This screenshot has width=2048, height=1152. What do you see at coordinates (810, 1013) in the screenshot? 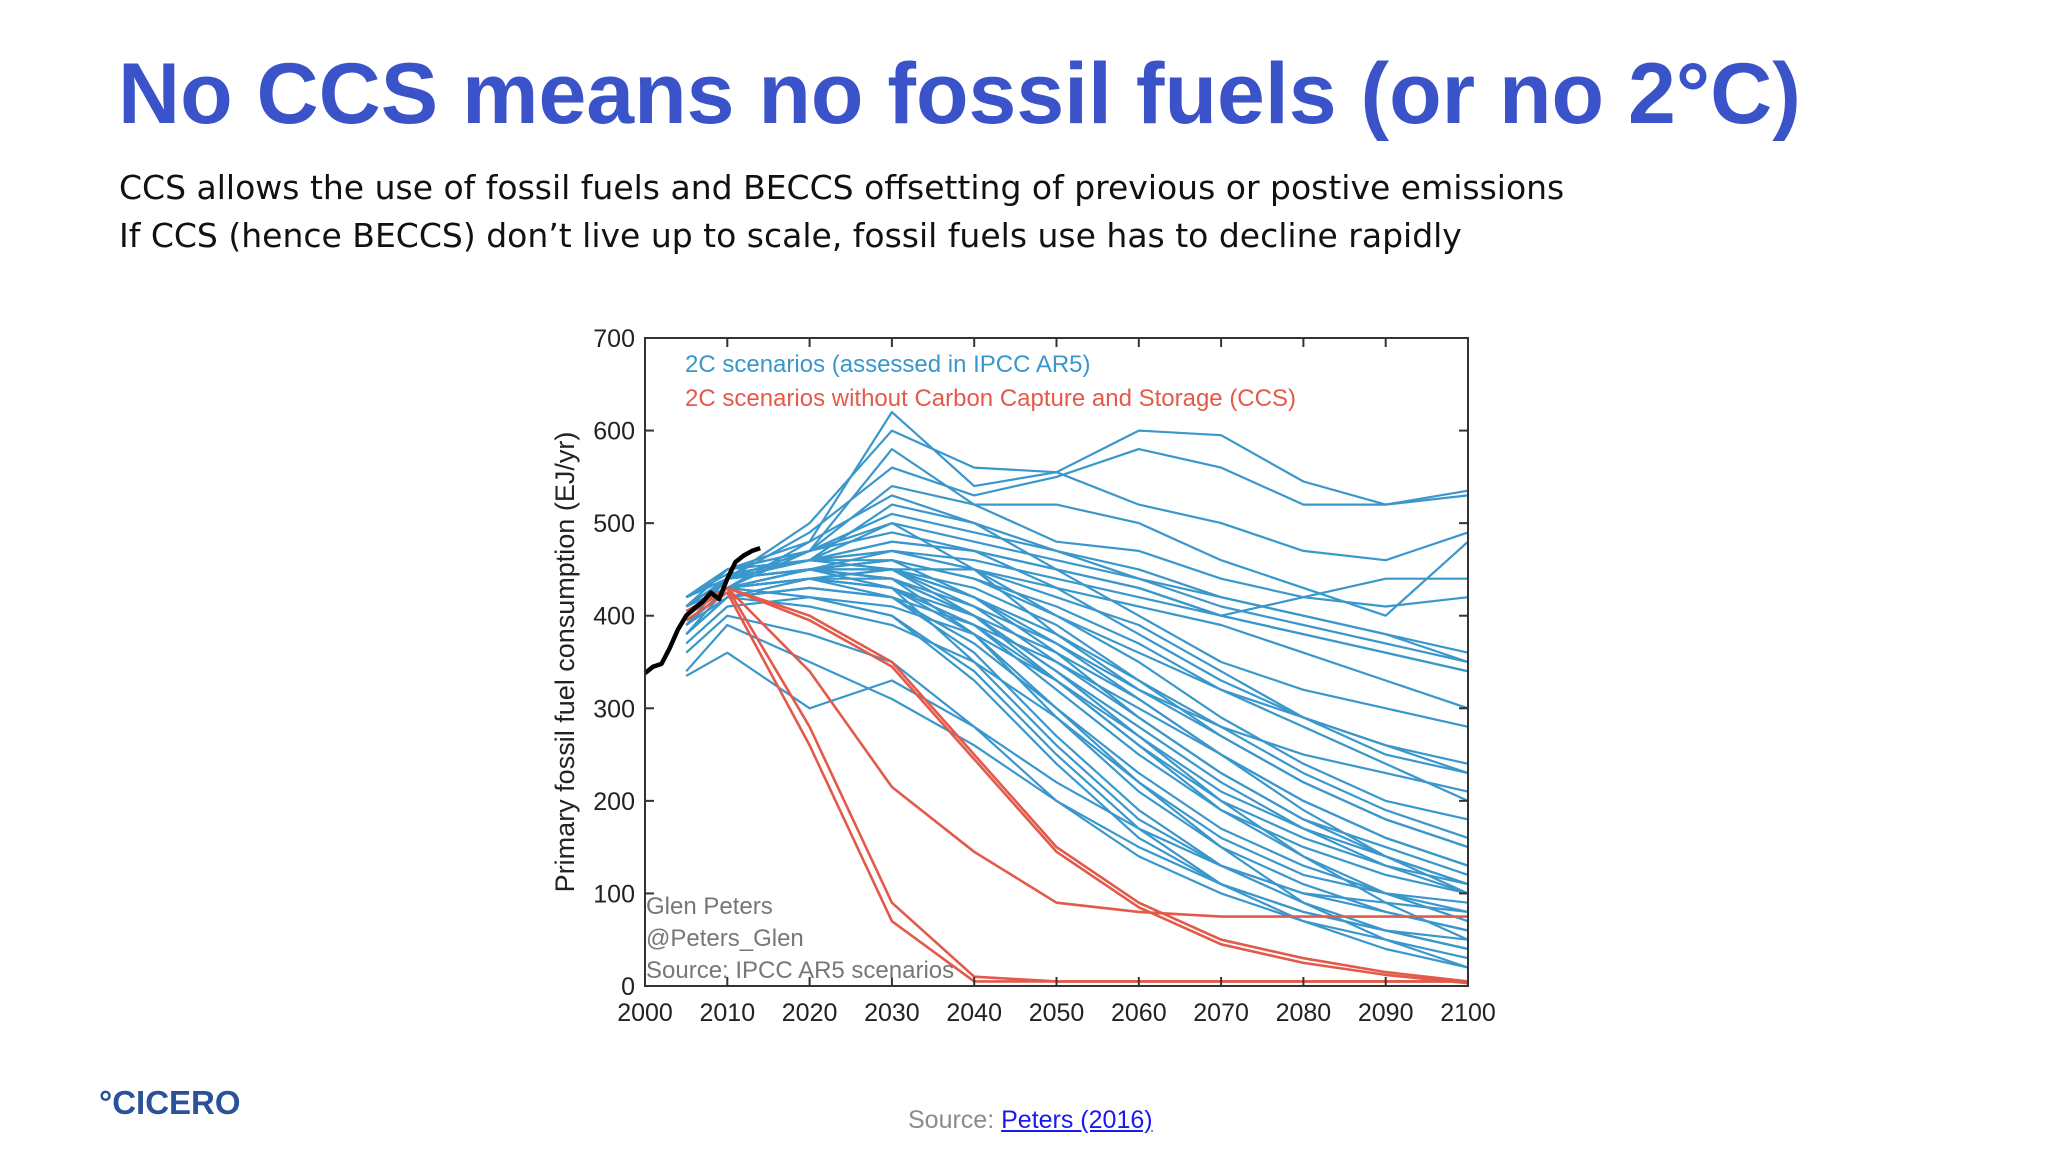
I see `x-tick-label-2: 2020` at bounding box center [810, 1013].